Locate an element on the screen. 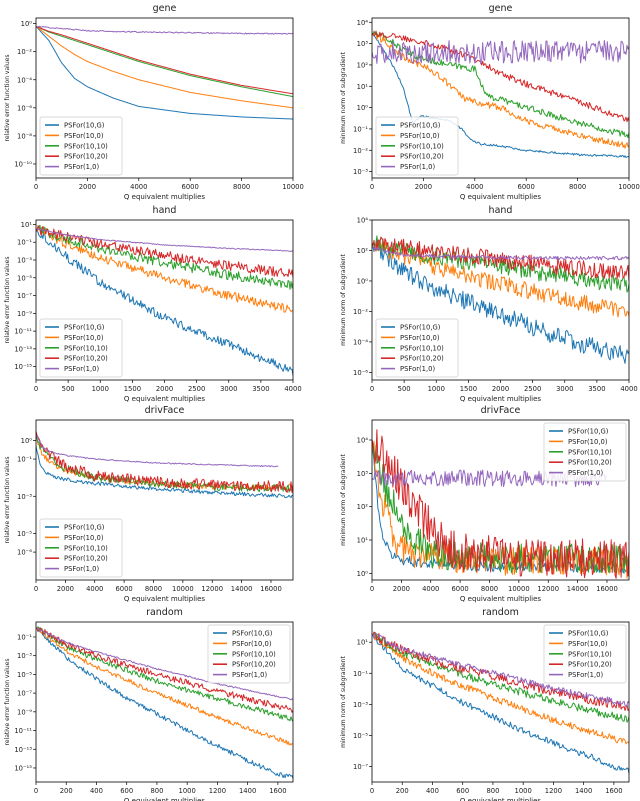  x-tick-label: 12000 is located at coordinates (548, 589).